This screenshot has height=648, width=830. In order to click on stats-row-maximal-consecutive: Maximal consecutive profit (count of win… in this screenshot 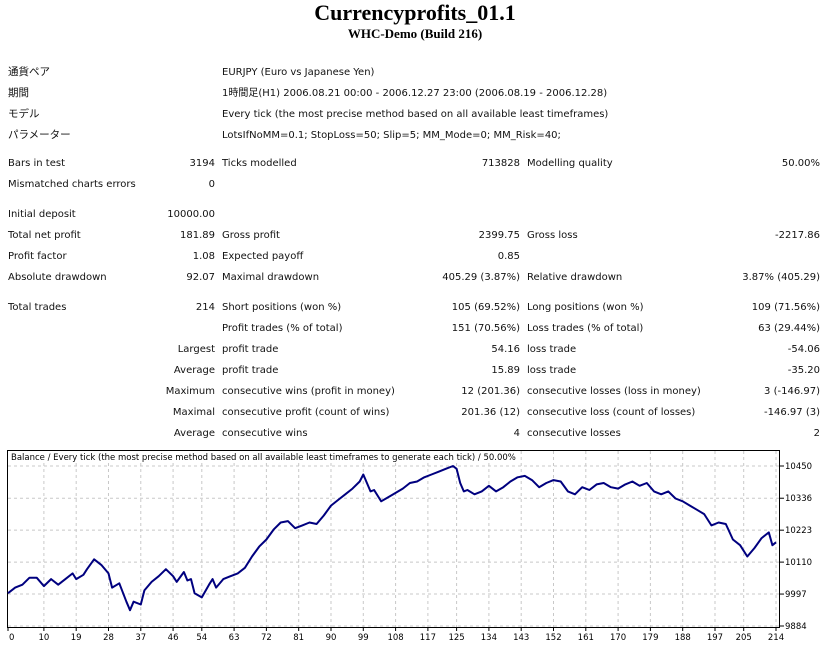, I will do `click(415, 412)`.